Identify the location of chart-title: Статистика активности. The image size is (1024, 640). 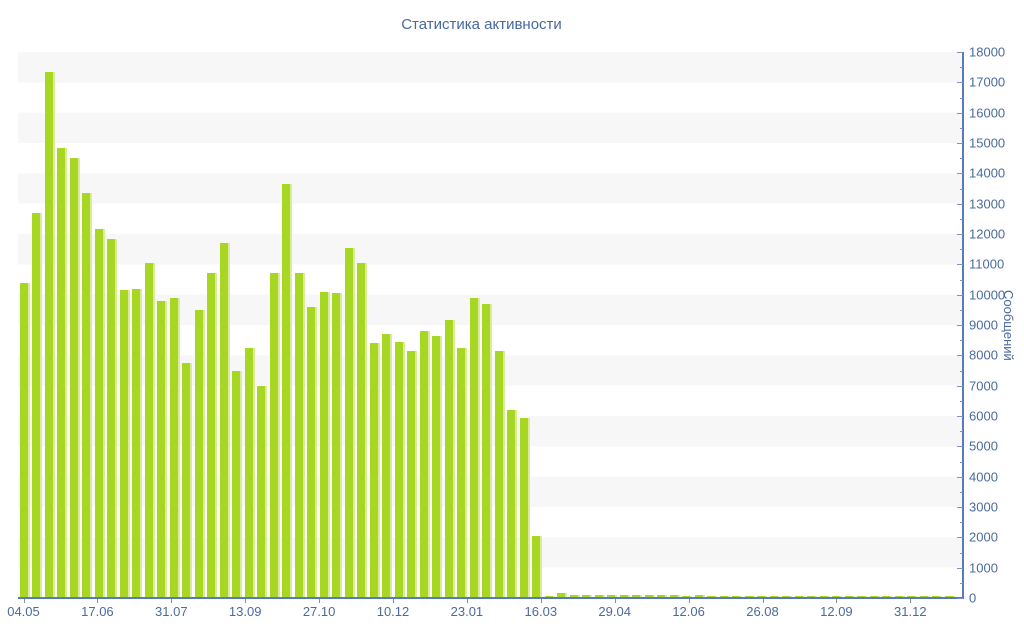
(481, 24).